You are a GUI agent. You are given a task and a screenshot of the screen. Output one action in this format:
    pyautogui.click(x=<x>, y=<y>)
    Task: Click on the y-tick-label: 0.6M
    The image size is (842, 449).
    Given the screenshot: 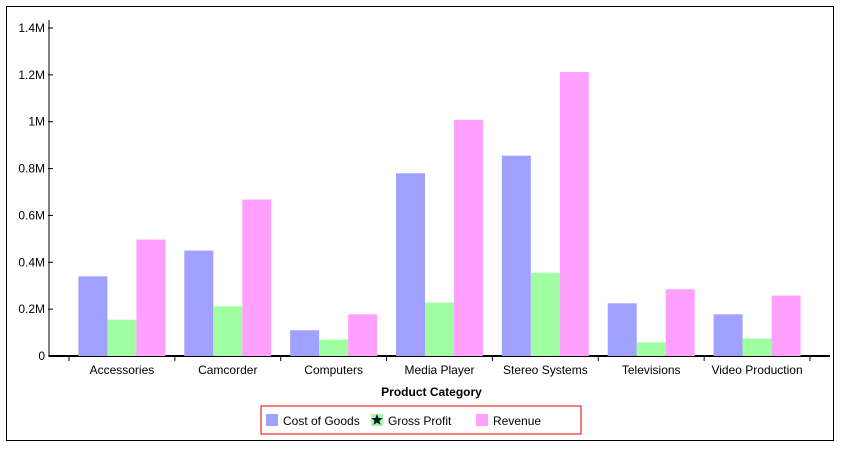 What is the action you would take?
    pyautogui.click(x=31, y=215)
    